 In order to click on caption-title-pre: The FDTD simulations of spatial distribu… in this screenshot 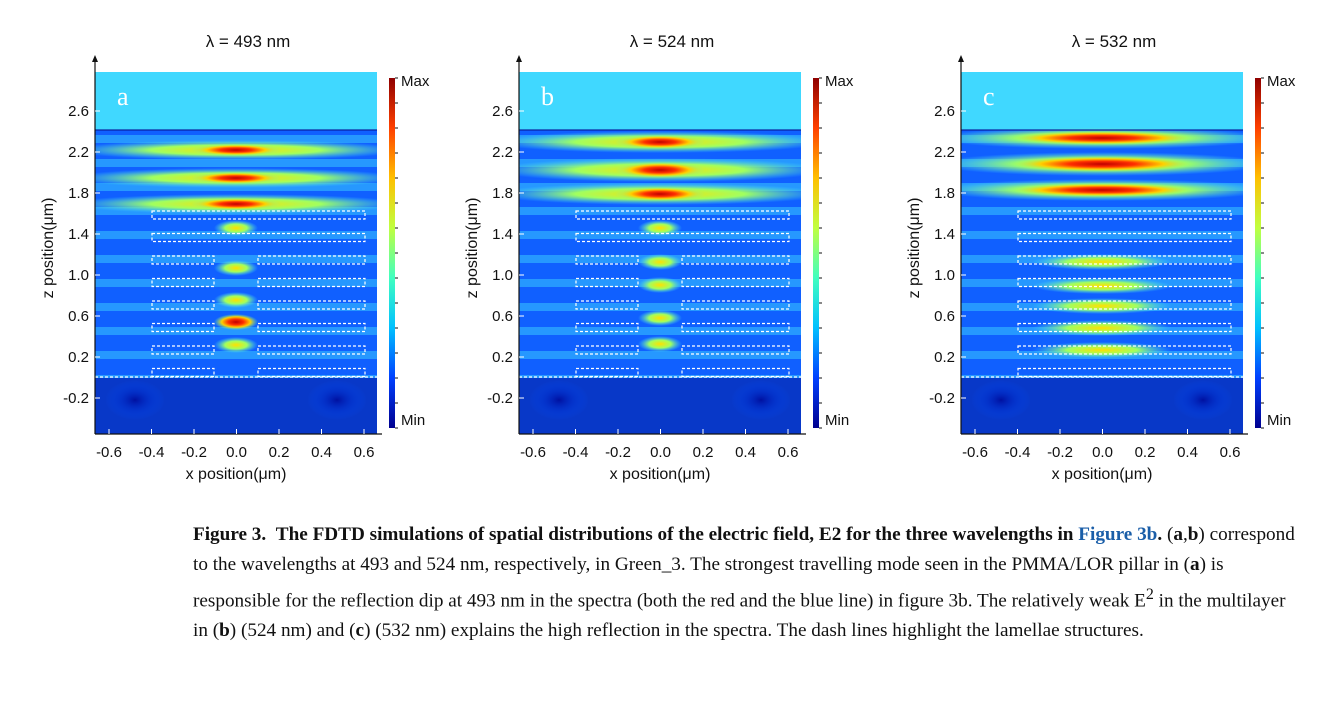, I will do `click(677, 534)`.